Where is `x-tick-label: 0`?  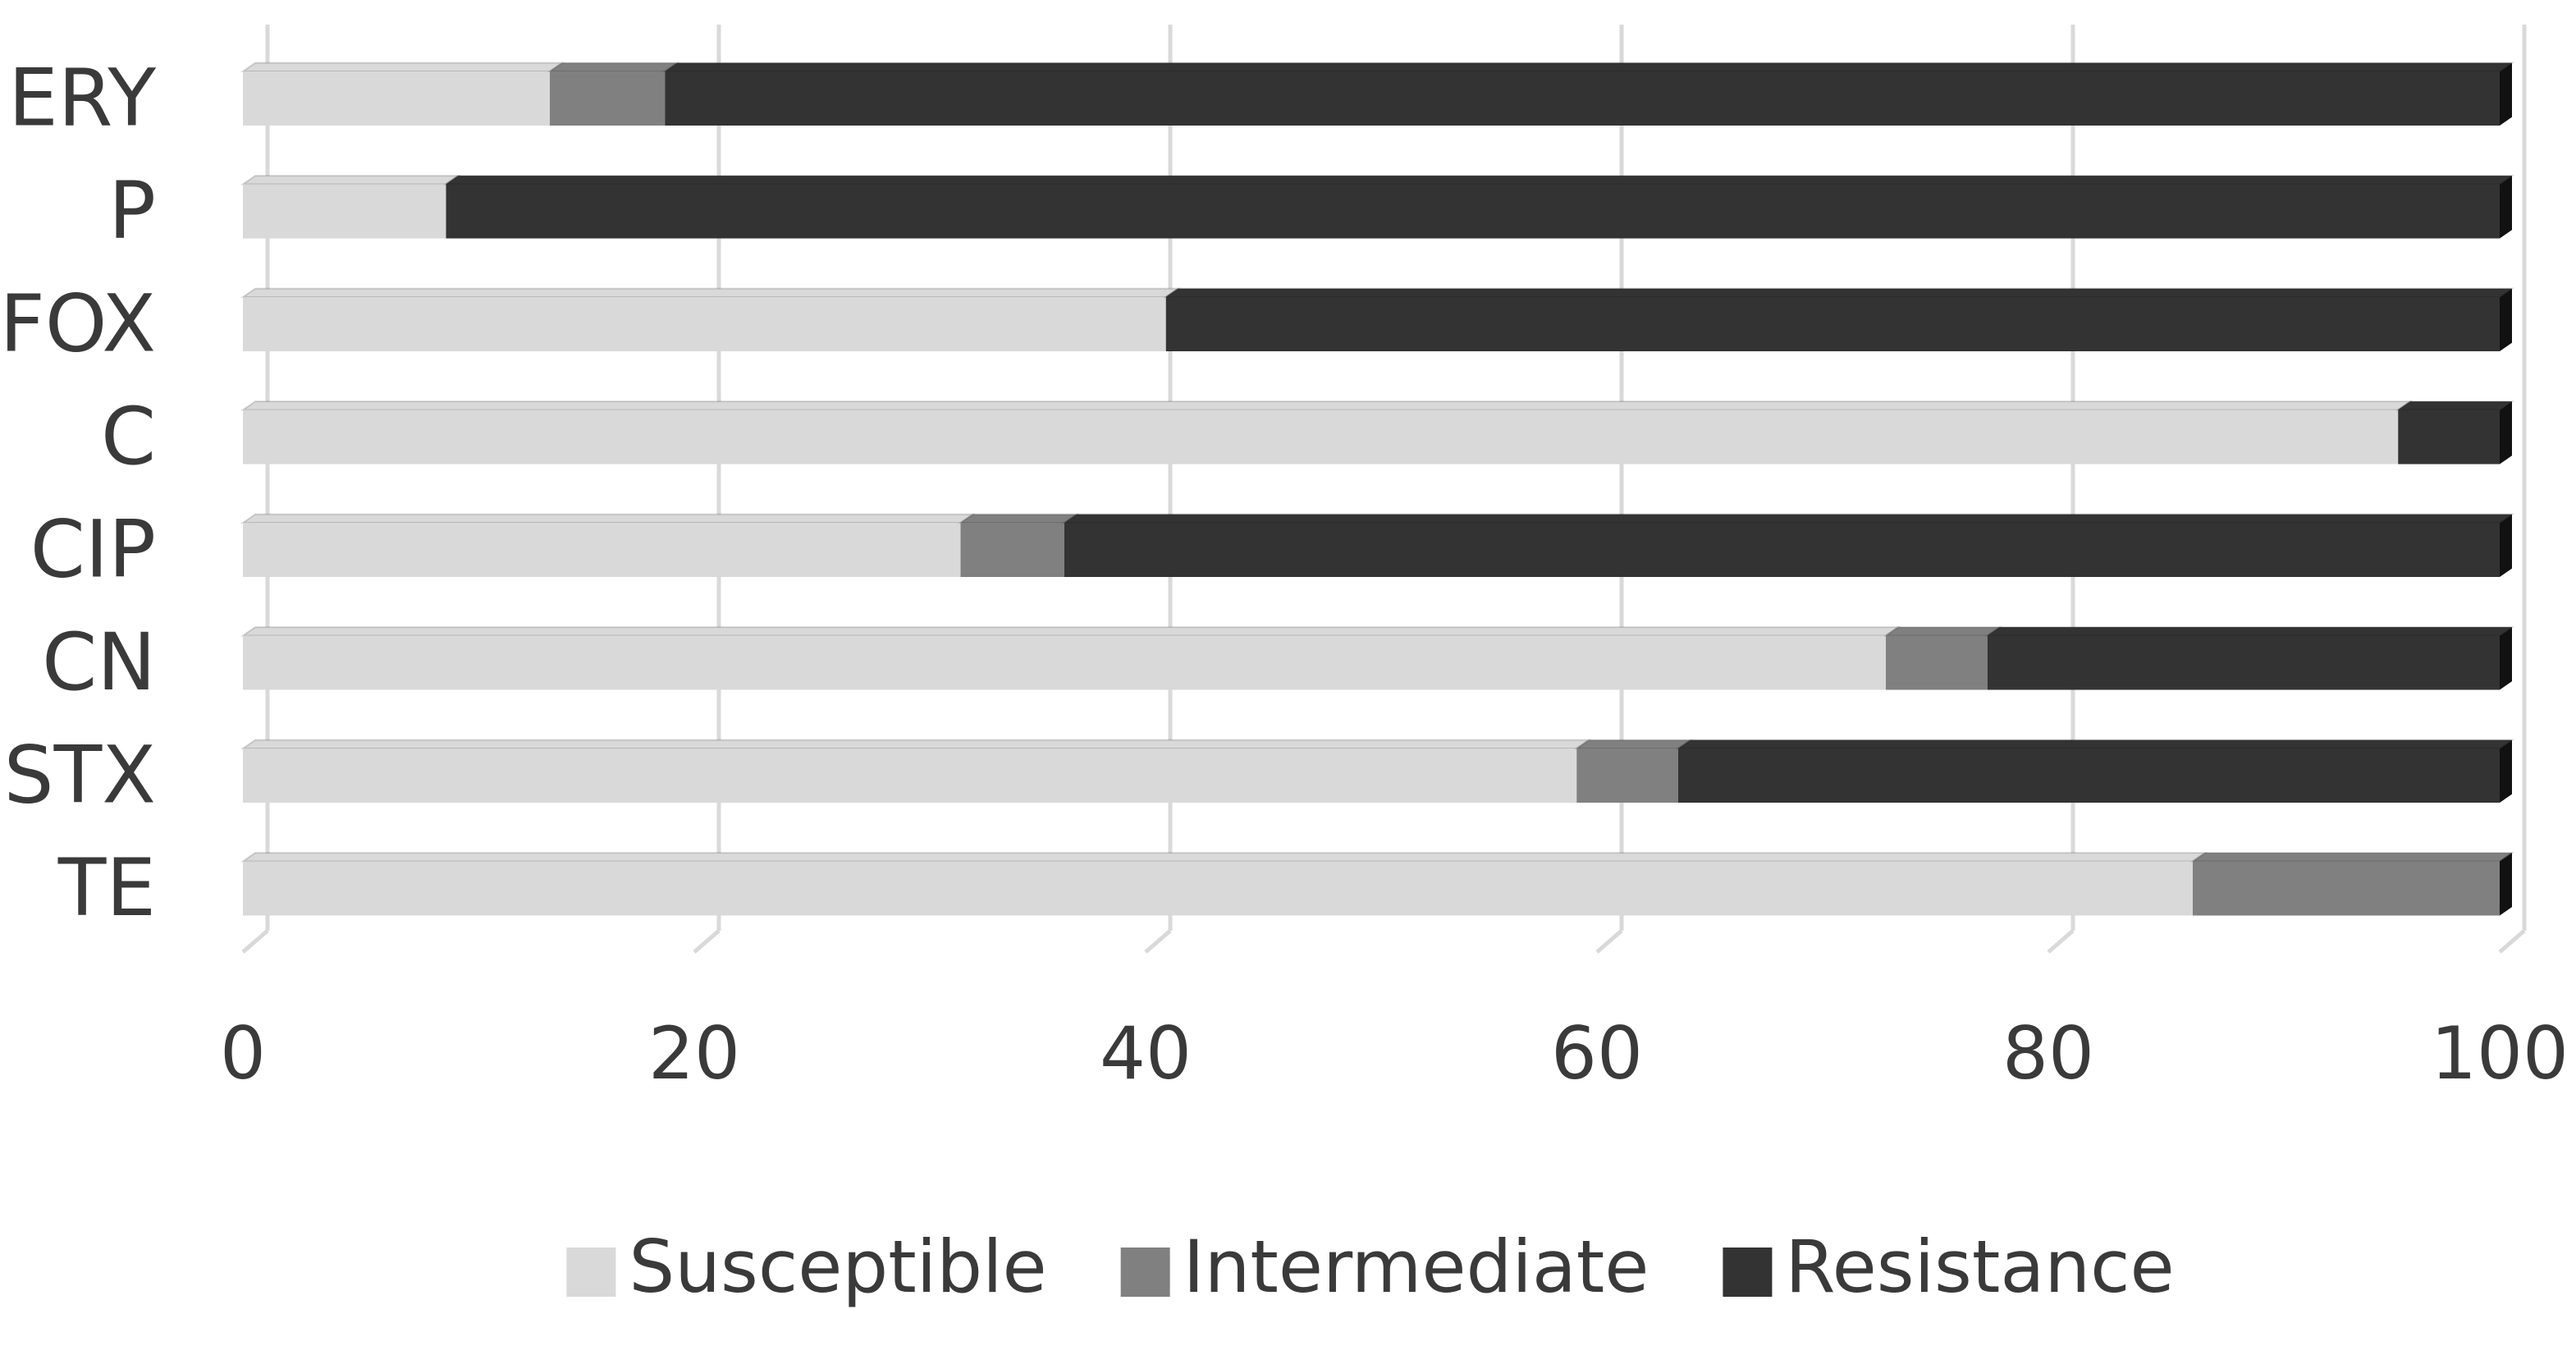
x-tick-label: 0 is located at coordinates (243, 1053).